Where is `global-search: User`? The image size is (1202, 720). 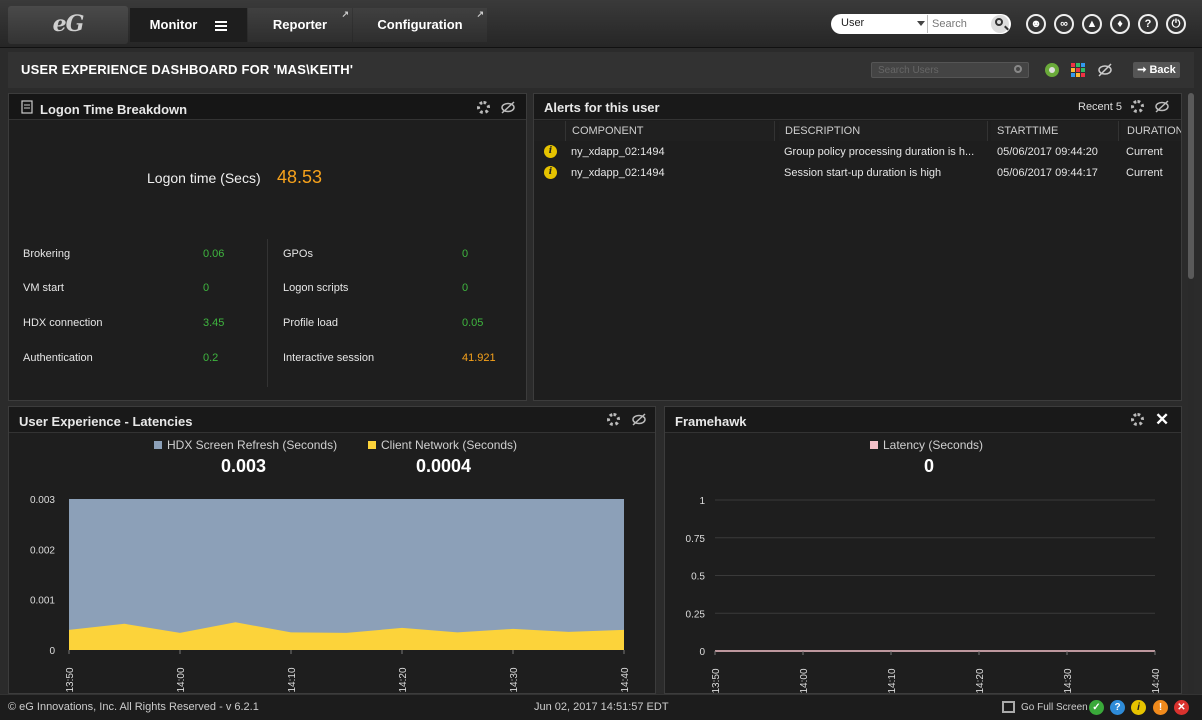 global-search: User is located at coordinates (921, 24).